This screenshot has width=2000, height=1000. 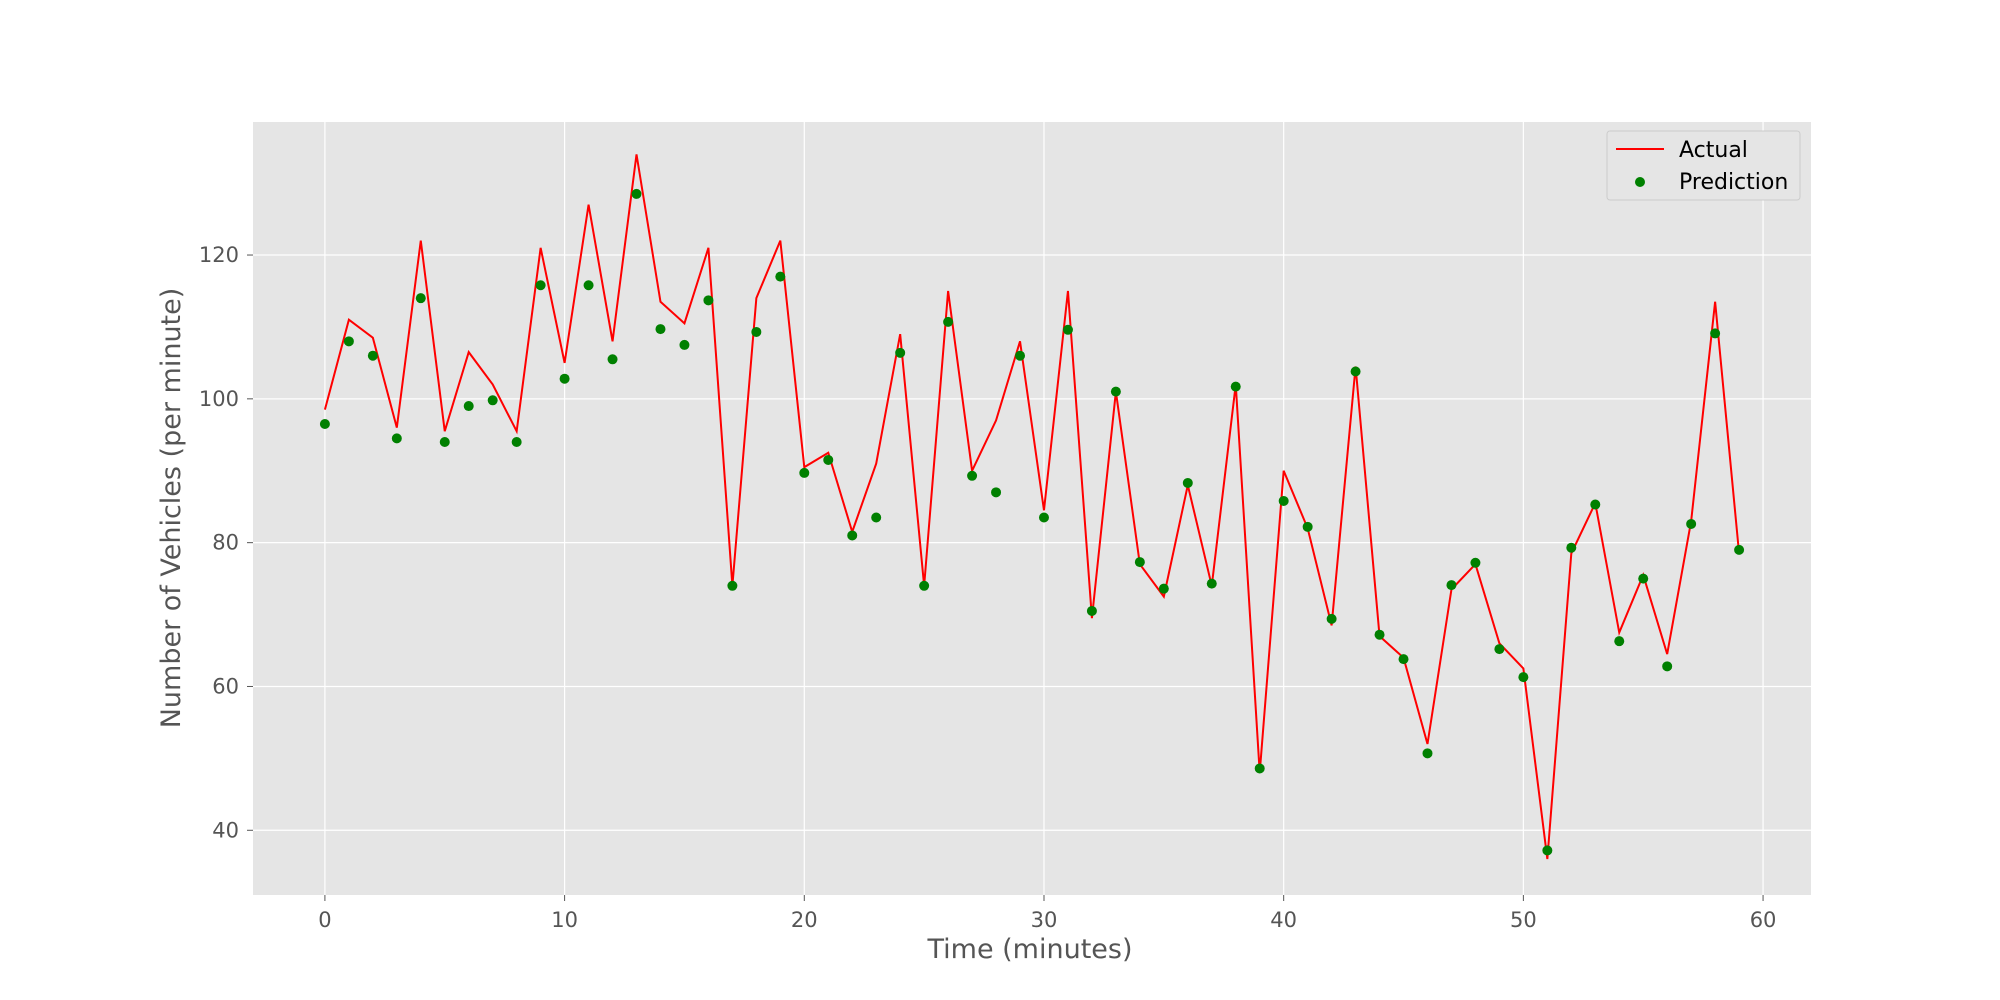 What do you see at coordinates (1713, 150) in the screenshot?
I see `legend-actual-label: Actual` at bounding box center [1713, 150].